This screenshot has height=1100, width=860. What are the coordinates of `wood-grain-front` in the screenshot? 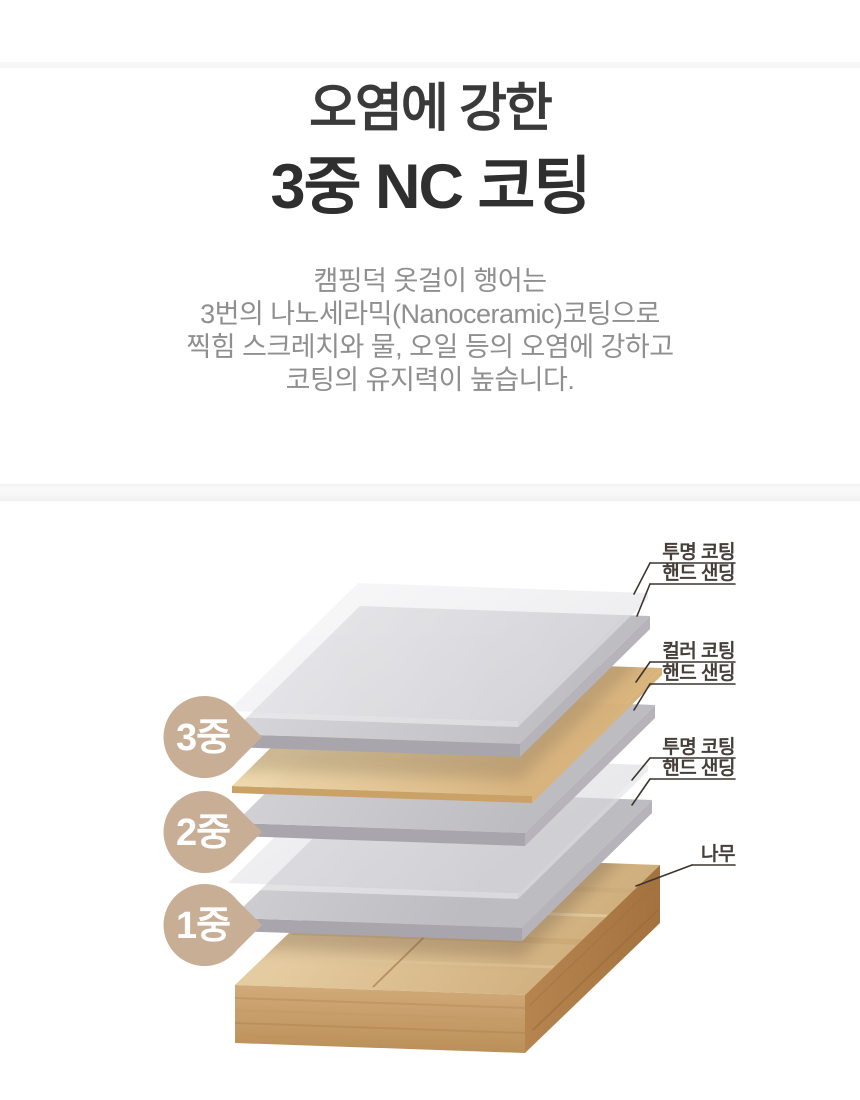 It's located at (380, 1022).